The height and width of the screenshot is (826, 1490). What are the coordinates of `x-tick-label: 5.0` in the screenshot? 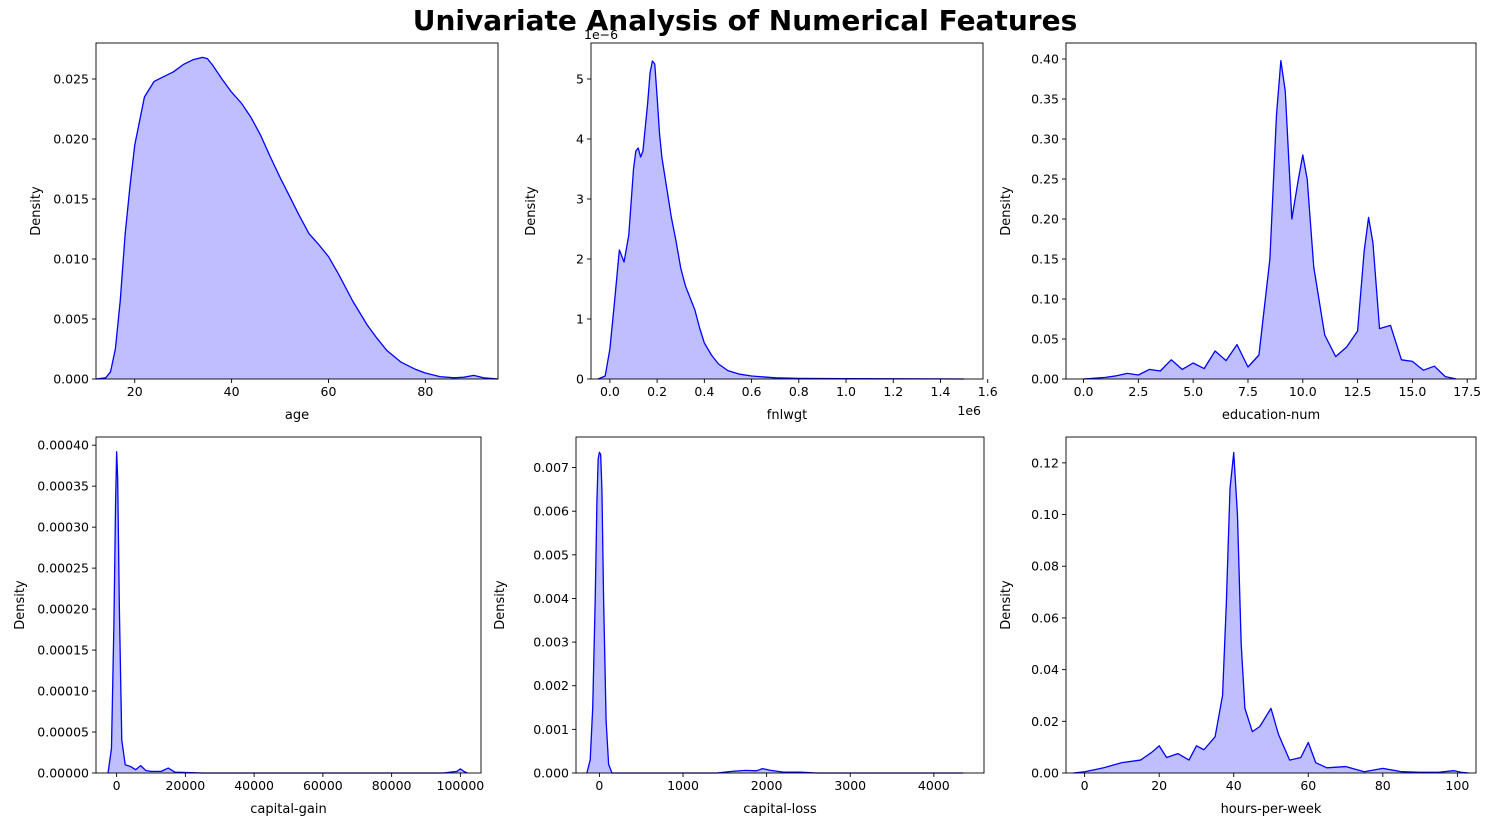 It's located at (1193, 391).